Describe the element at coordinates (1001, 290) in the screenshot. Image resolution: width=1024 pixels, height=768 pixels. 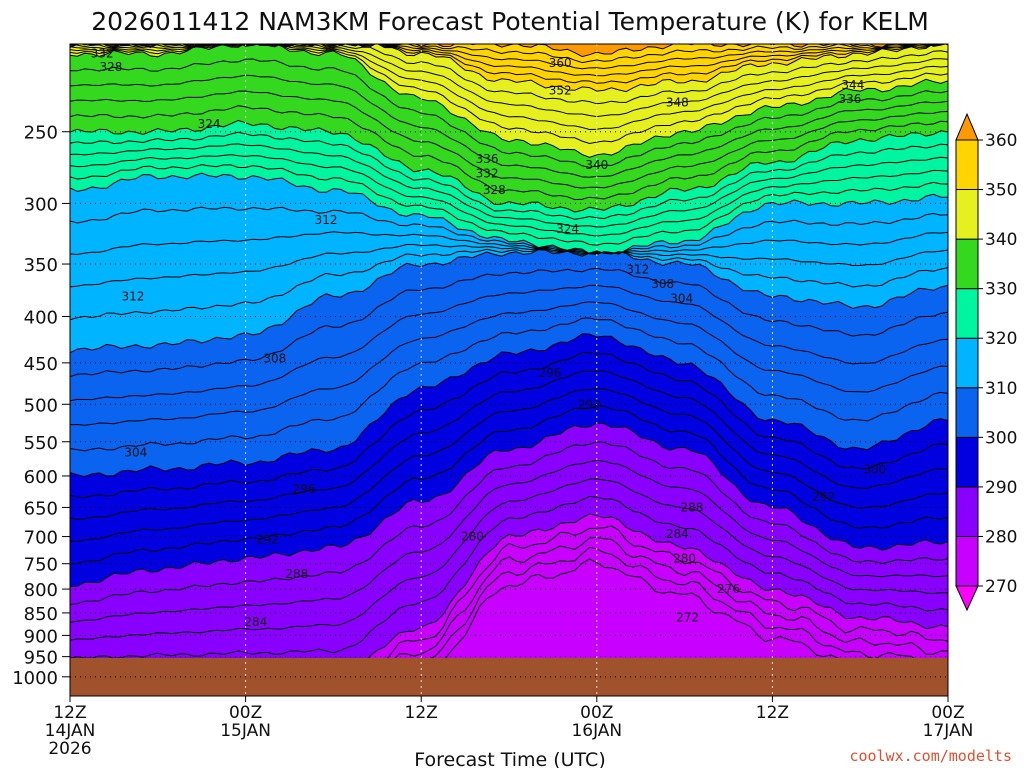
I see `colorbar-label: 330` at that location.